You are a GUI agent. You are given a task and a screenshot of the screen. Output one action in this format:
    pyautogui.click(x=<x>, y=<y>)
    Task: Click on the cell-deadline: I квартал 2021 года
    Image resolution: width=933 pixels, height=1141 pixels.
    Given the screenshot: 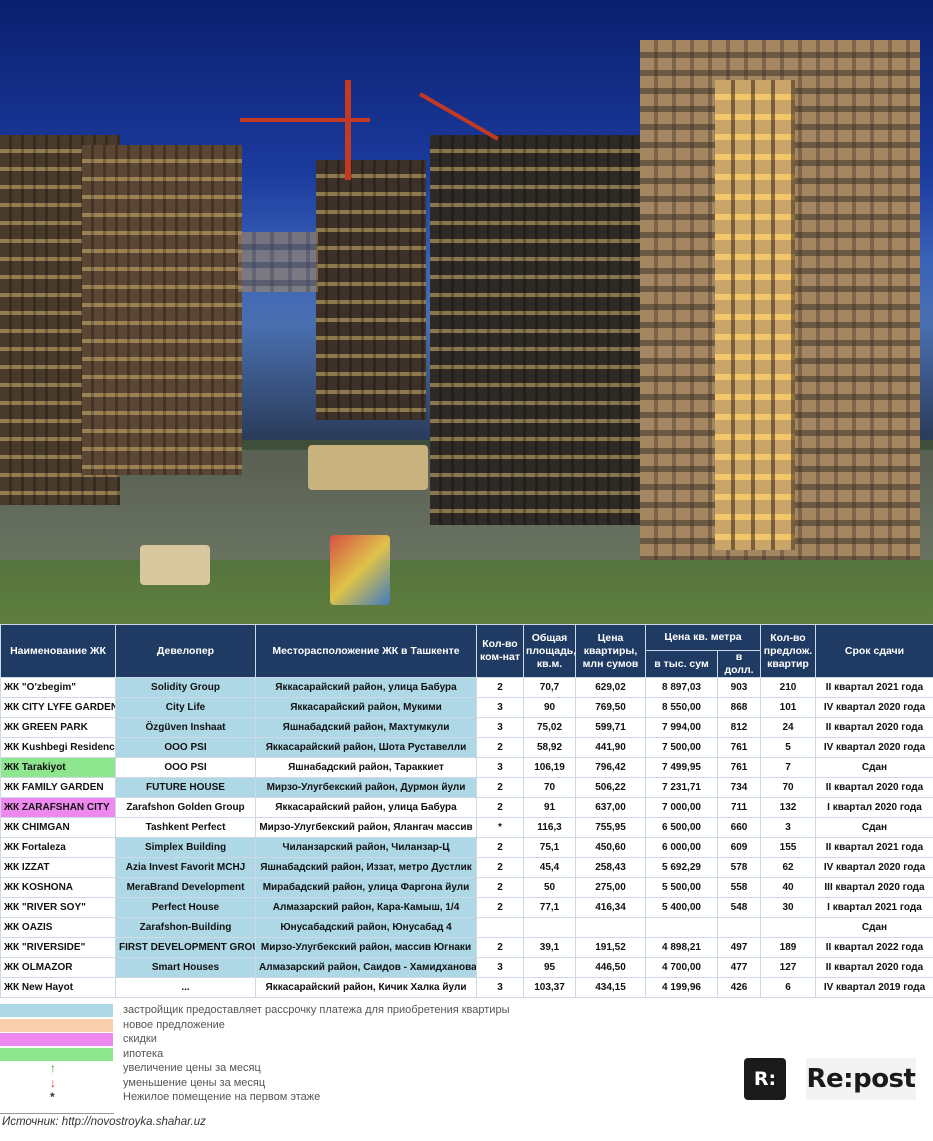 What is the action you would take?
    pyautogui.click(x=874, y=907)
    